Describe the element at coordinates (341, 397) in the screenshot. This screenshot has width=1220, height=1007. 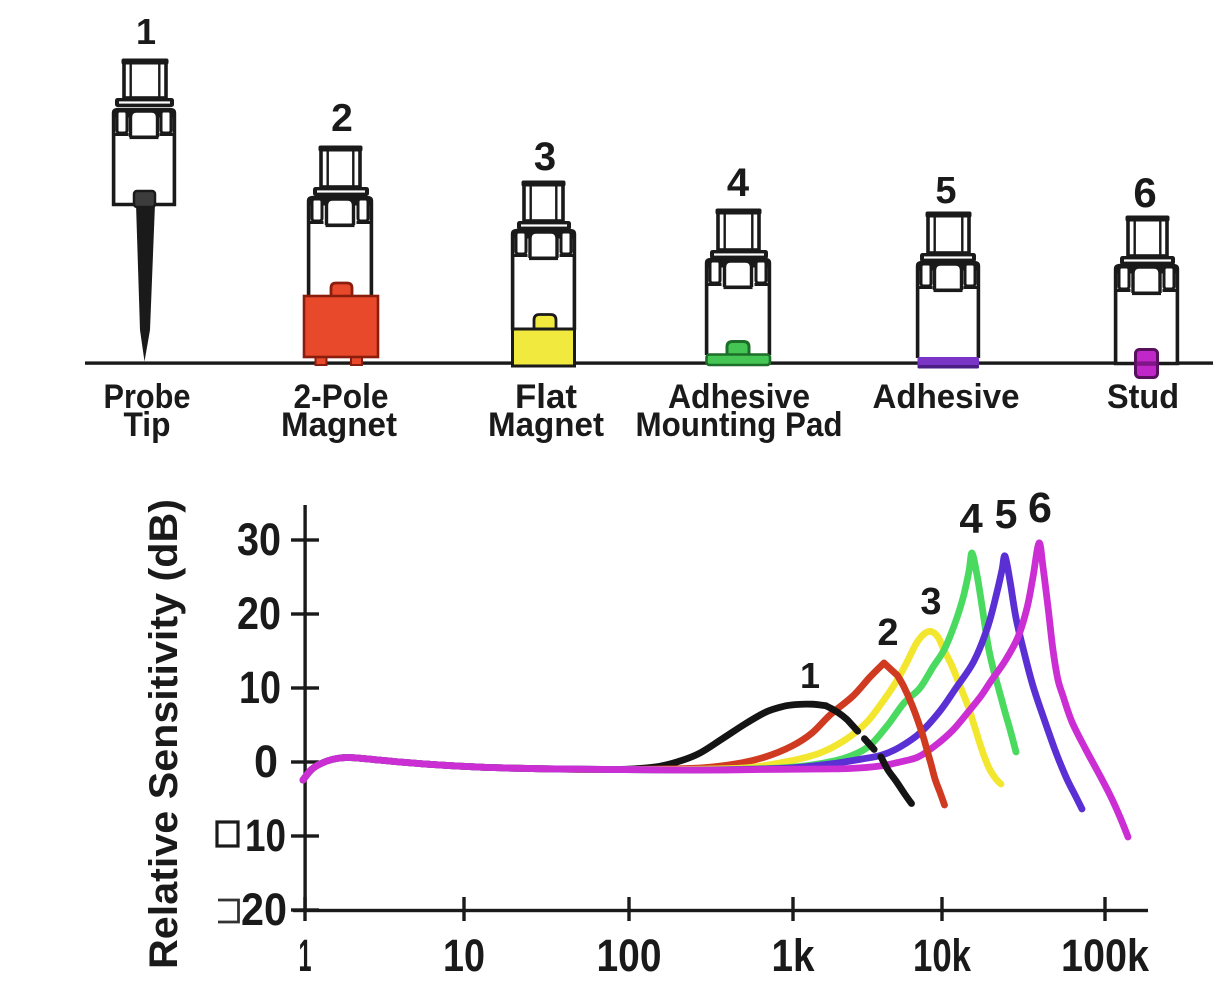
I see `svg-text: 2-Pole` at that location.